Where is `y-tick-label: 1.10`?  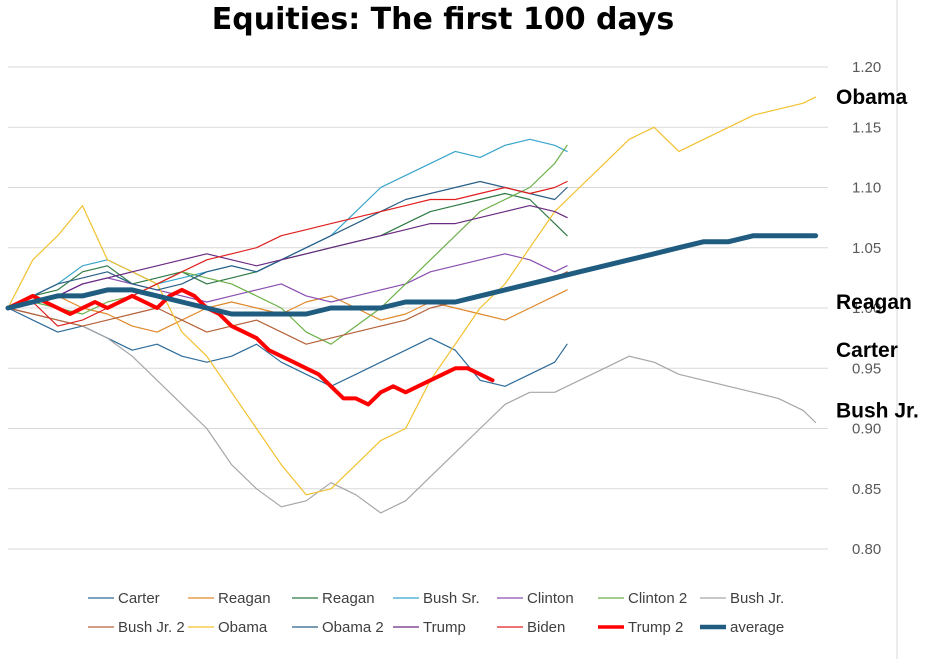
y-tick-label: 1.10 is located at coordinates (866, 188).